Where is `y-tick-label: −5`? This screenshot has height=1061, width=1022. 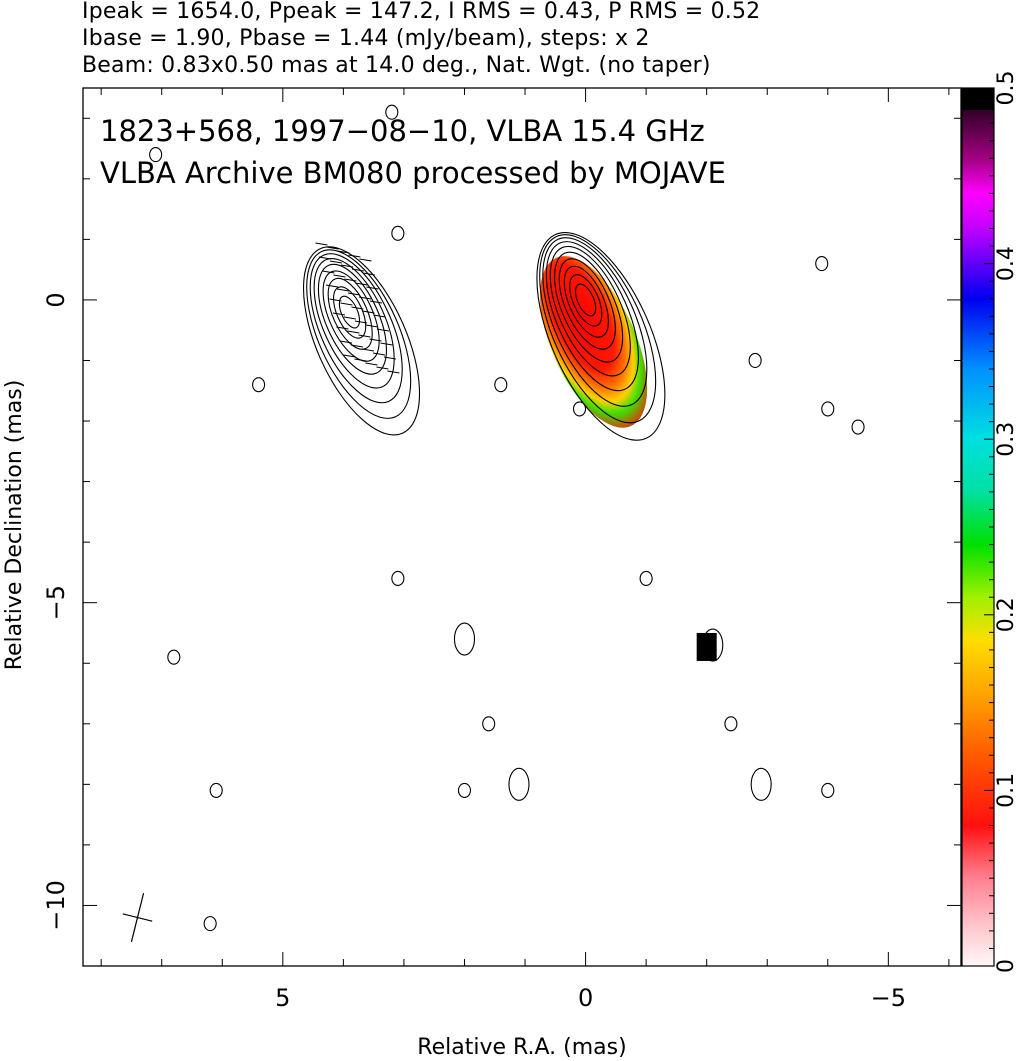
y-tick-label: −5 is located at coordinates (56, 602).